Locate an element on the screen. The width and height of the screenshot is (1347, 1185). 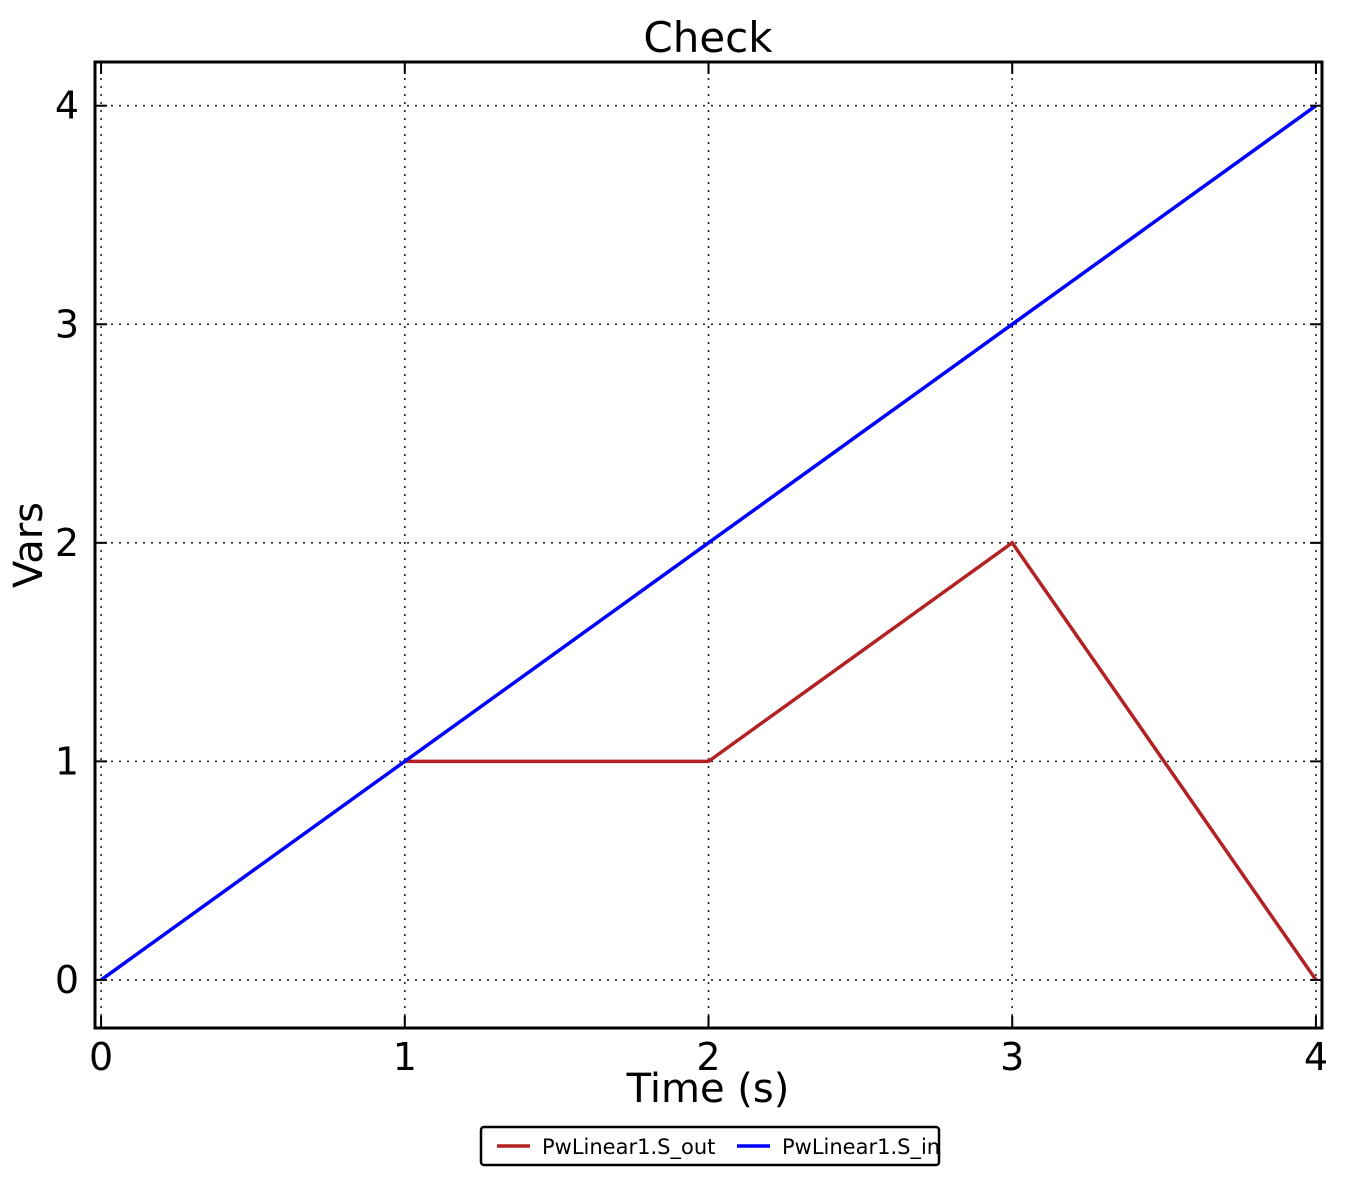
y-tick-label: 4 is located at coordinates (67, 106).